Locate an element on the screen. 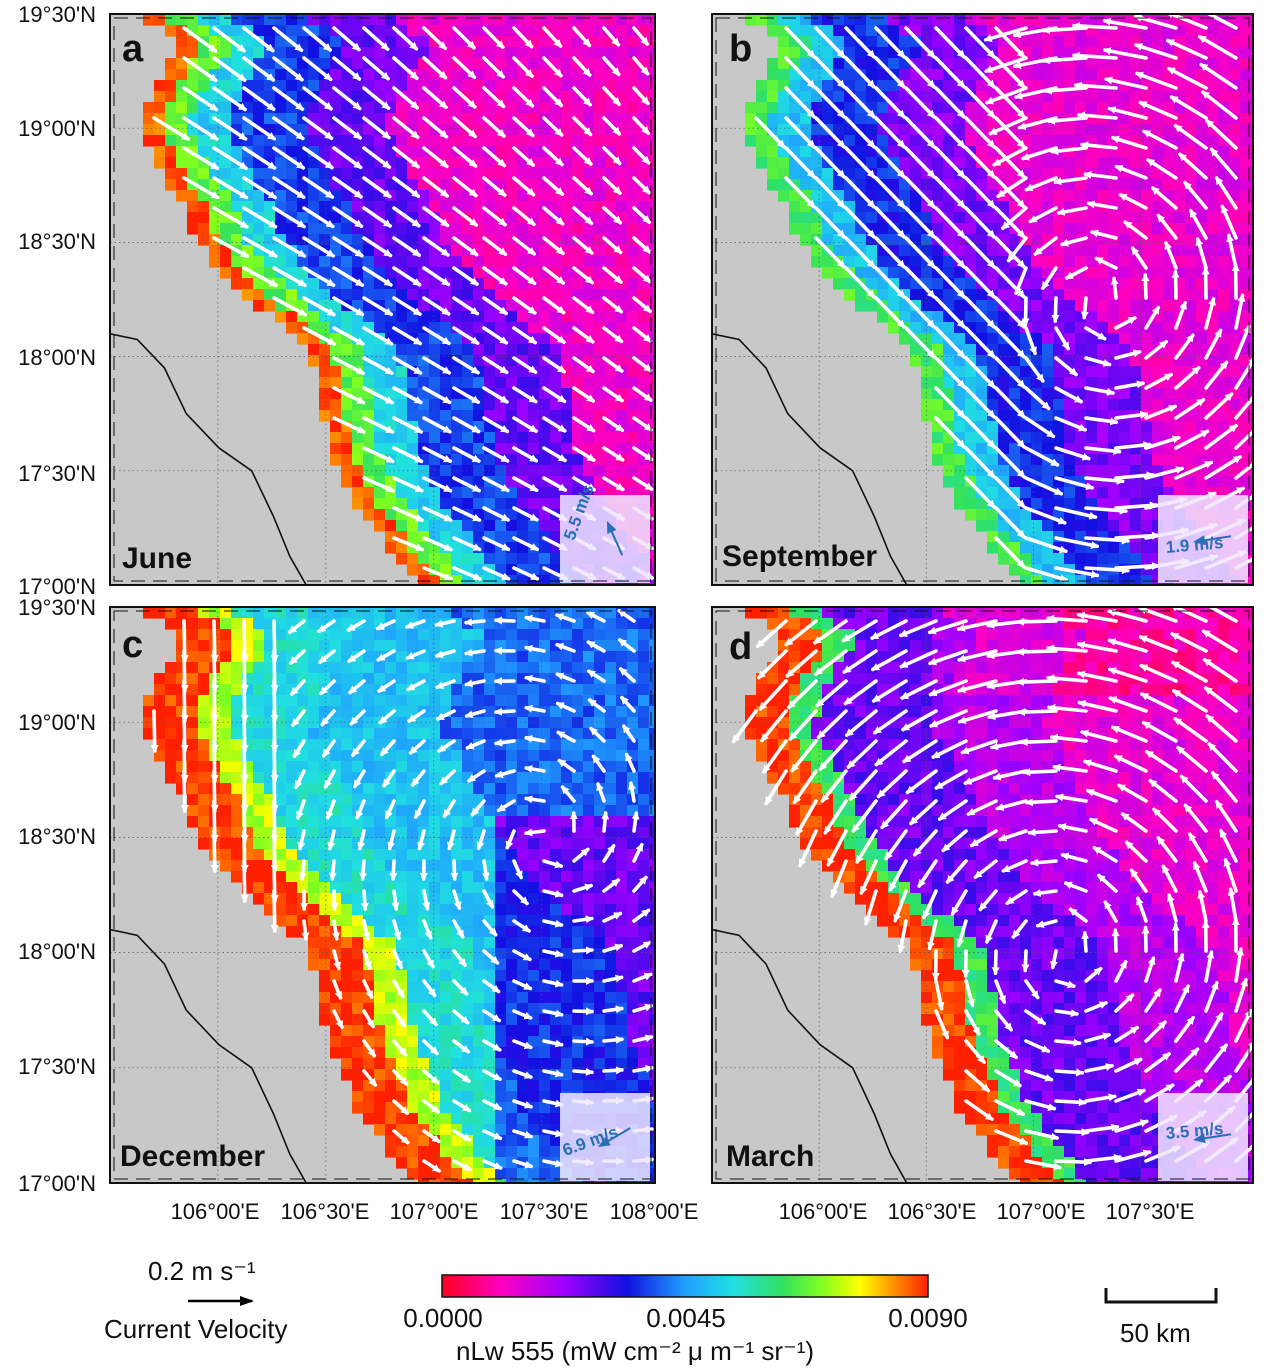 This screenshot has height=1369, width=1267. panel-letter-c: c is located at coordinates (133, 645).